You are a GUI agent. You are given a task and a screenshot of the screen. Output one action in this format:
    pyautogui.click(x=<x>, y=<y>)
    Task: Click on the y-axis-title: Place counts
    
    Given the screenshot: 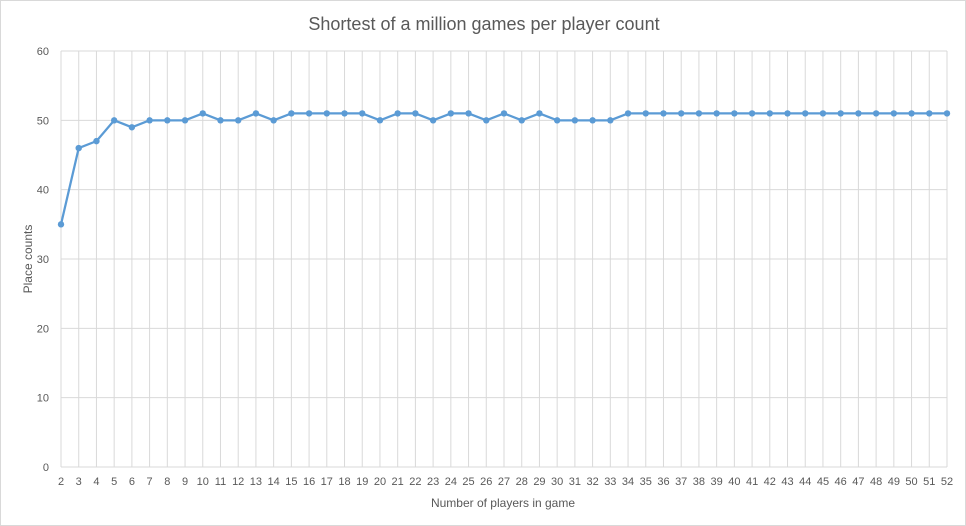 What is the action you would take?
    pyautogui.click(x=28, y=259)
    